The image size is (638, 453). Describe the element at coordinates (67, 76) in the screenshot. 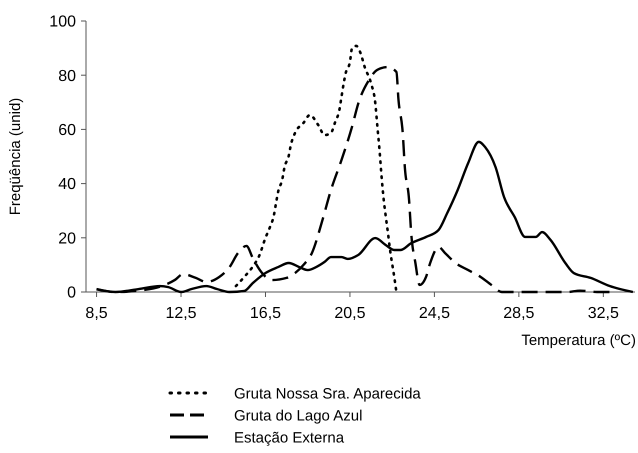

I see `y-tick-label: 80` at that location.